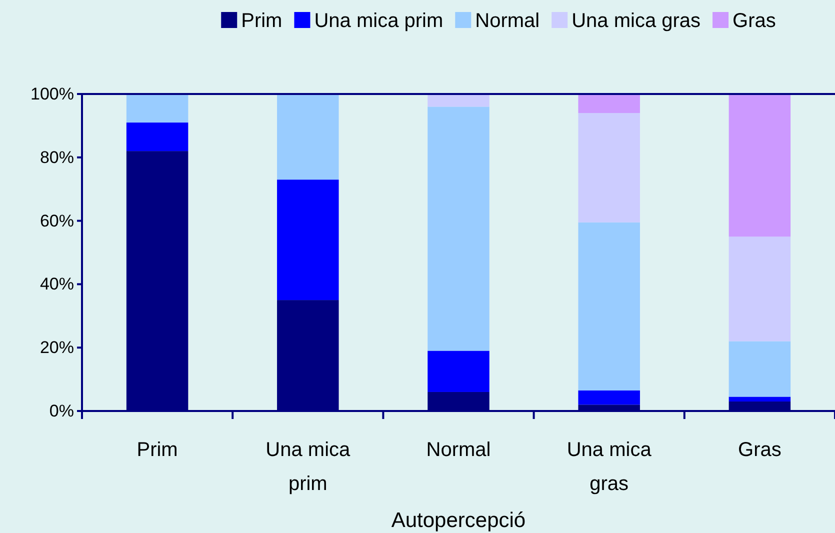  What do you see at coordinates (261, 21) in the screenshot?
I see `legend-label: Prim` at bounding box center [261, 21].